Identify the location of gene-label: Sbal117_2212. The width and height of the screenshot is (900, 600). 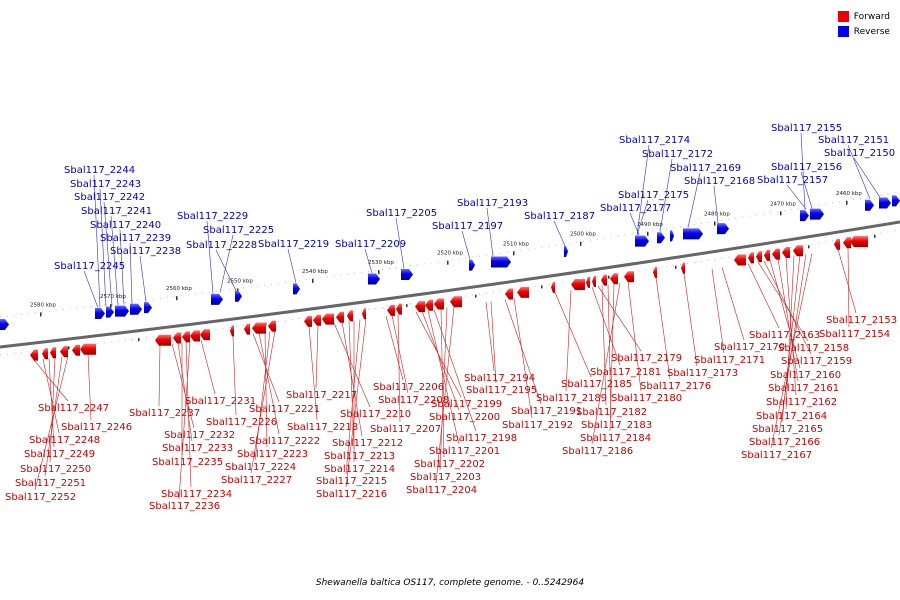
(367, 443).